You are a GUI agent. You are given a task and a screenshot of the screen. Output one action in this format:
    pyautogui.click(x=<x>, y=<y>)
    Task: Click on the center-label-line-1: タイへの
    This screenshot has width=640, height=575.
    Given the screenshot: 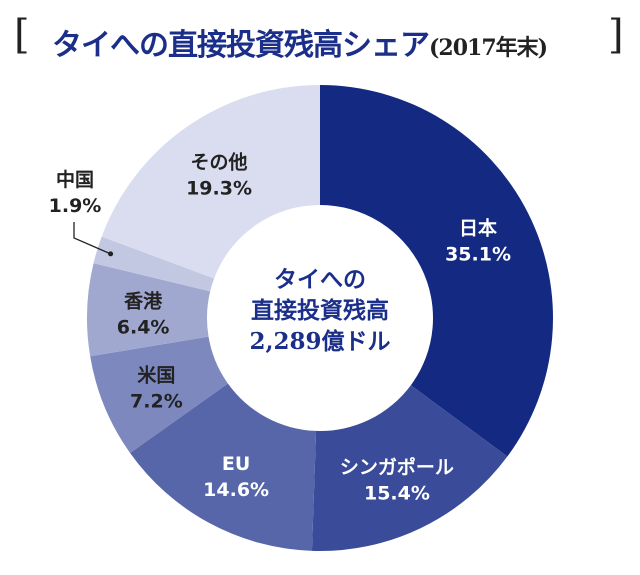 What is the action you would take?
    pyautogui.click(x=320, y=279)
    